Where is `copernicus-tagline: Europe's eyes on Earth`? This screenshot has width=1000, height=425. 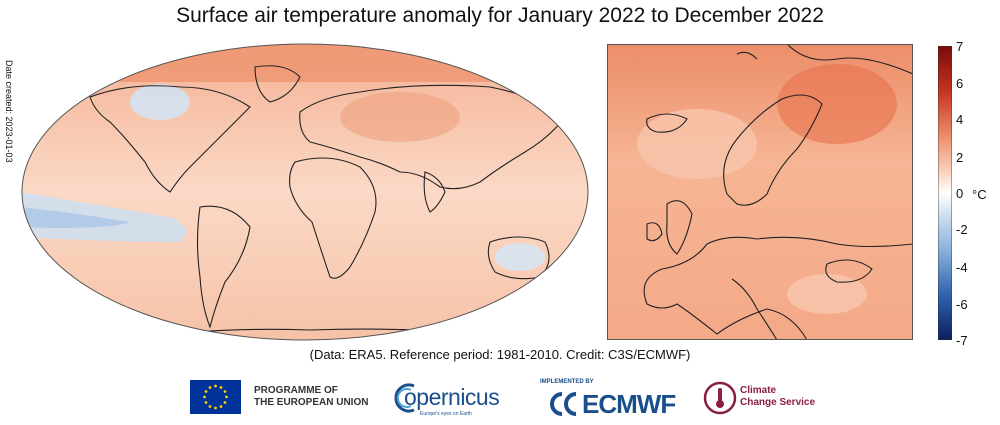 copernicus-tagline: Europe's eyes on Earth is located at coordinates (446, 414).